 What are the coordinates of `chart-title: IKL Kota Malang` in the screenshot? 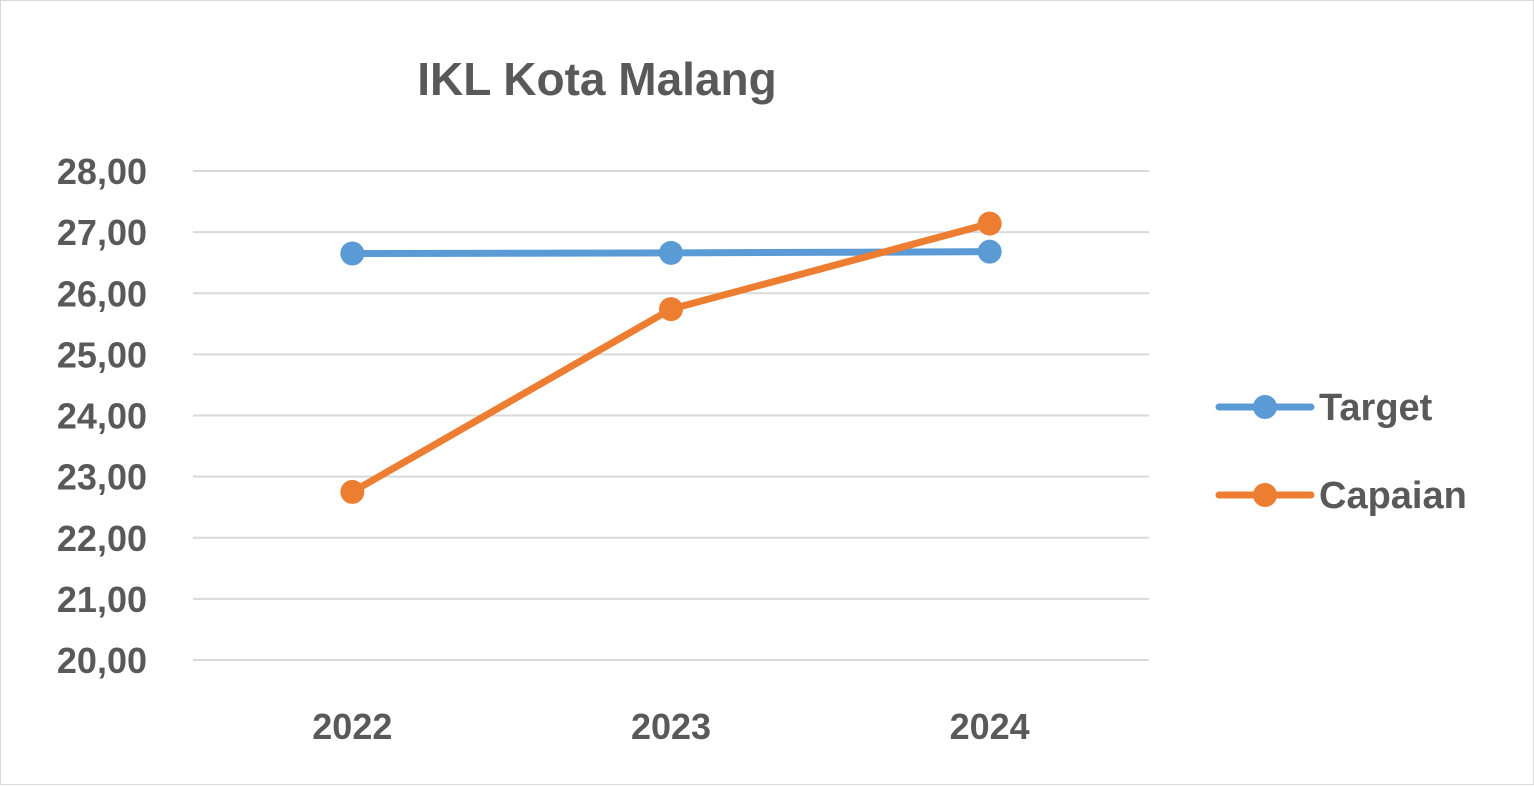 It's located at (597, 79).